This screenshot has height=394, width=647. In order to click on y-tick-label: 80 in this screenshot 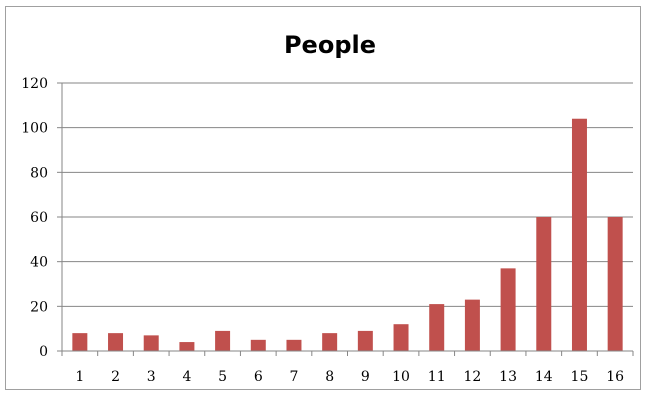, I will do `click(39, 173)`.